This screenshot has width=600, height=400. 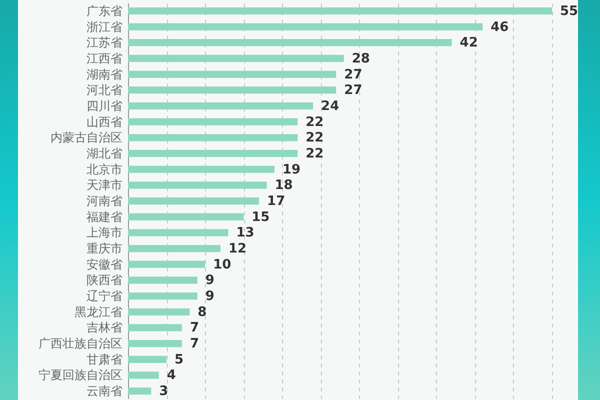 I want to click on data-label: 24, so click(x=330, y=106).